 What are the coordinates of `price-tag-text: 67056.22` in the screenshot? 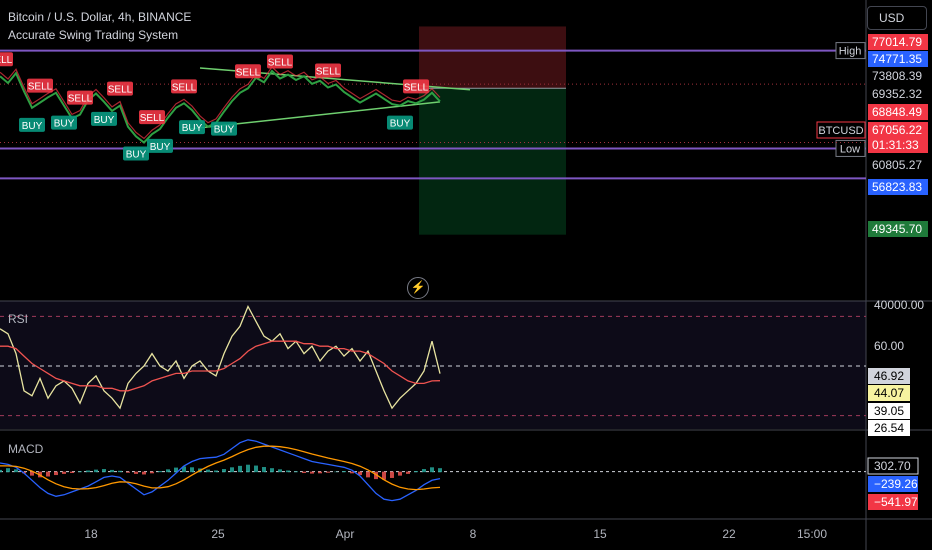 It's located at (897, 130).